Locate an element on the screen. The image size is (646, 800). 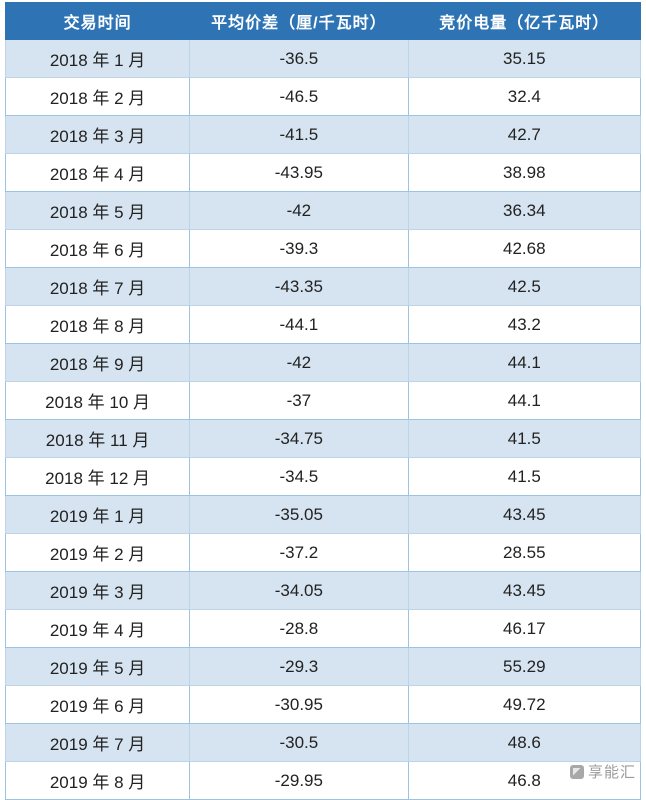
avg-price-diff-cell: -30.95 is located at coordinates (299, 704).